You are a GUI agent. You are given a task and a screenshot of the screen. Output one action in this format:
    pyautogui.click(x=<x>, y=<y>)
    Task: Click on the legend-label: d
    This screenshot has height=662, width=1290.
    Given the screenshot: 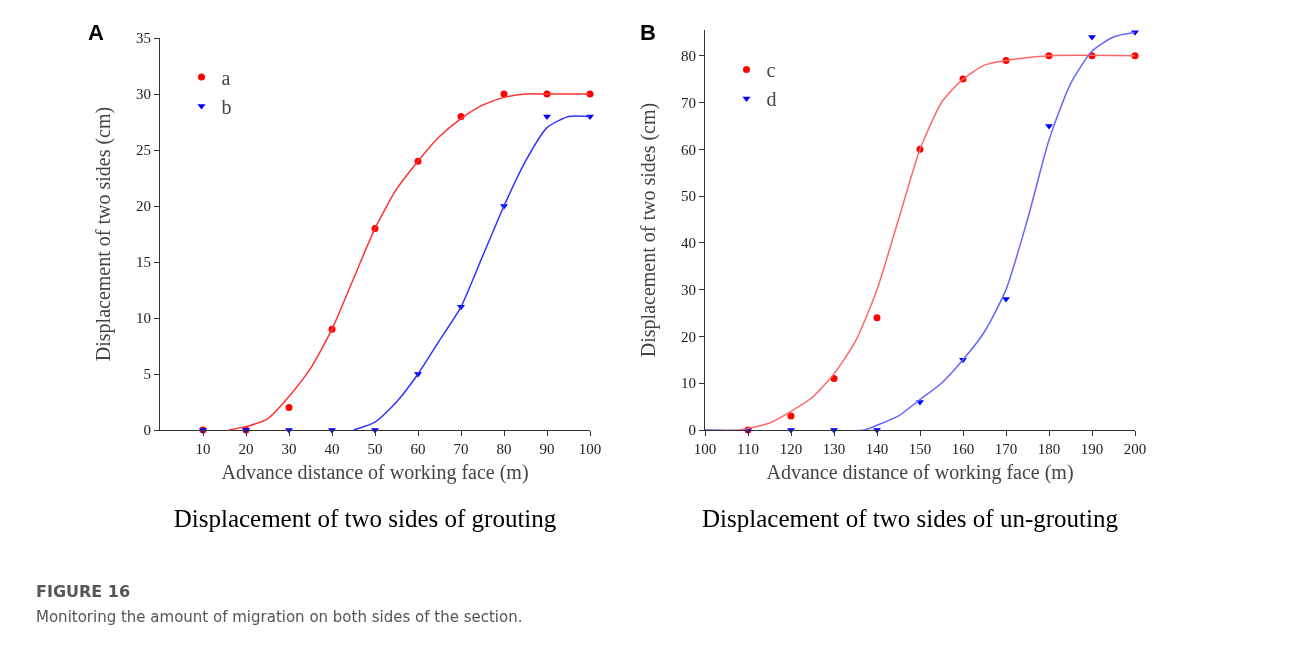 What is the action you would take?
    pyautogui.click(x=771, y=99)
    